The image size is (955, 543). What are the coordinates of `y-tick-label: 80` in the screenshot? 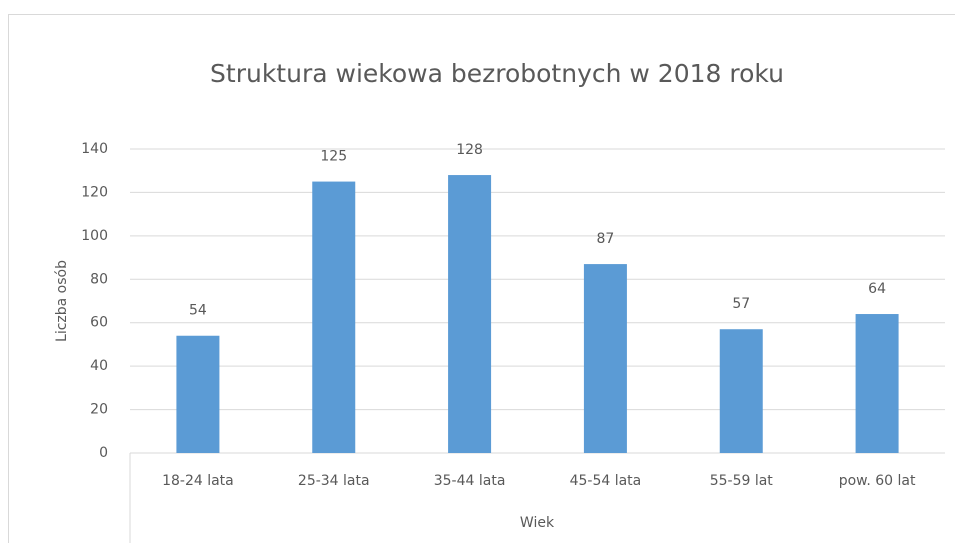 It's located at (99, 279).